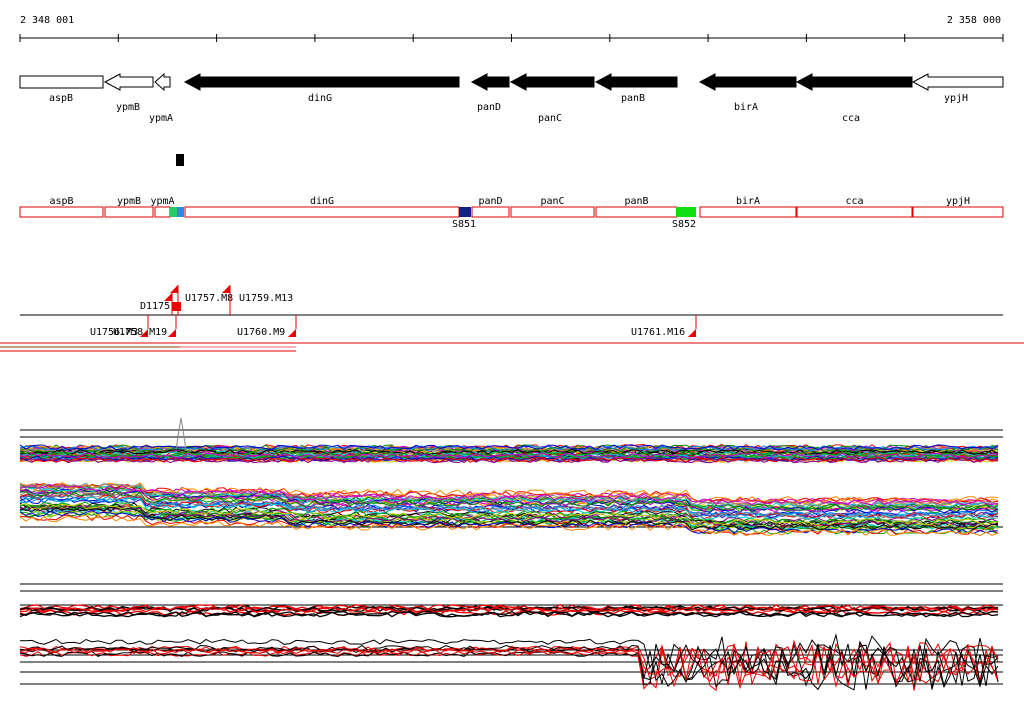 The image size is (1024, 714). What do you see at coordinates (181, 434) in the screenshot?
I see `profile-spike` at bounding box center [181, 434].